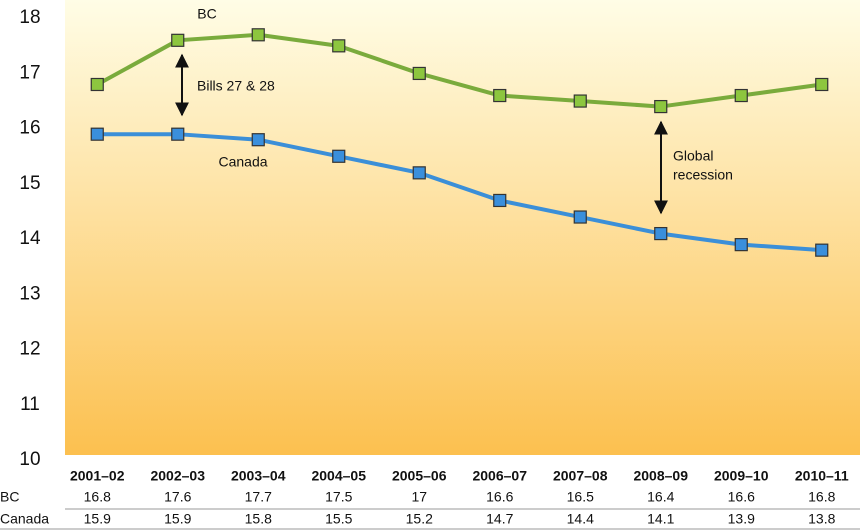  Describe the element at coordinates (242, 162) in the screenshot. I see `series-label: Canada` at that location.